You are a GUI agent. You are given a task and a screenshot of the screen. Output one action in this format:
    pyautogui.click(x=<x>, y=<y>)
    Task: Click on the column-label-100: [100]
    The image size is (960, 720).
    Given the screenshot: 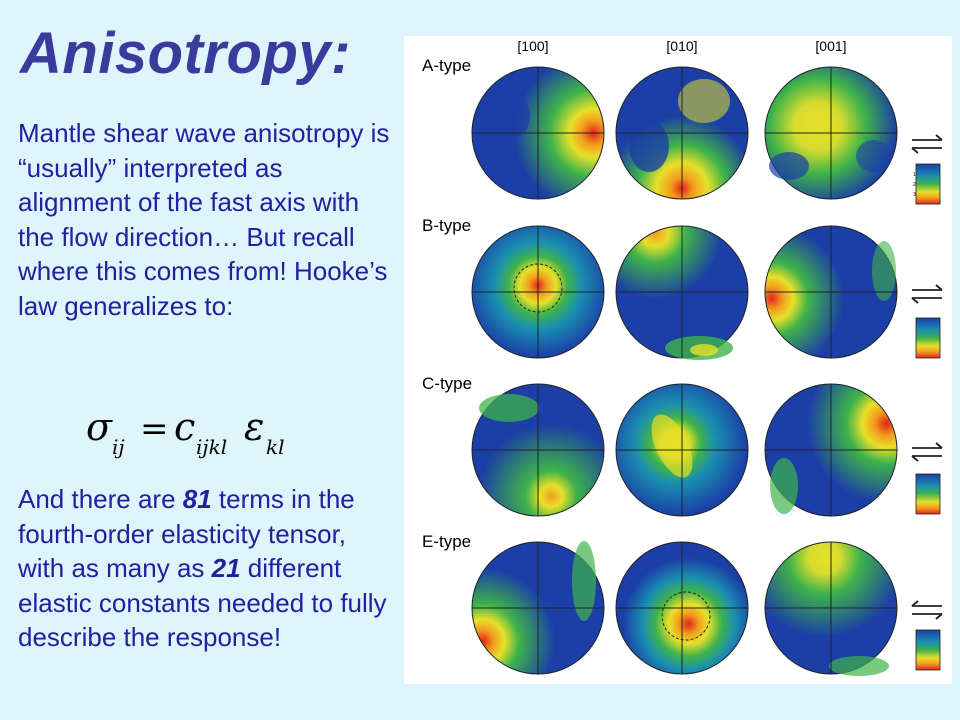 What is the action you would take?
    pyautogui.click(x=532, y=46)
    